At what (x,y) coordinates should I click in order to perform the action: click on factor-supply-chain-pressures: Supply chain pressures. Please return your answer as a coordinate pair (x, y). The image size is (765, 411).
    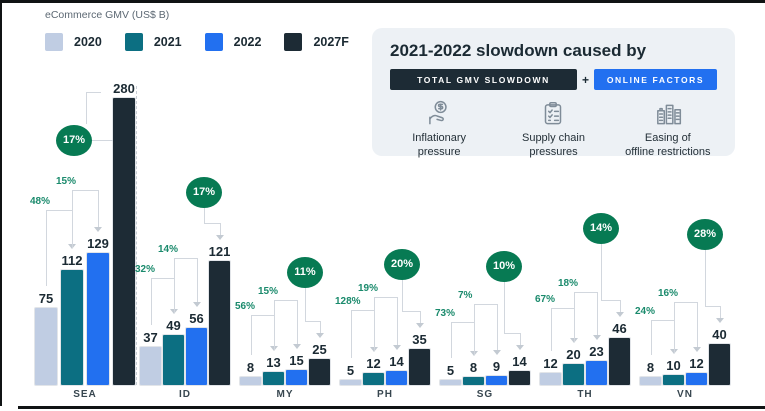
    Looking at the image, I should click on (553, 129).